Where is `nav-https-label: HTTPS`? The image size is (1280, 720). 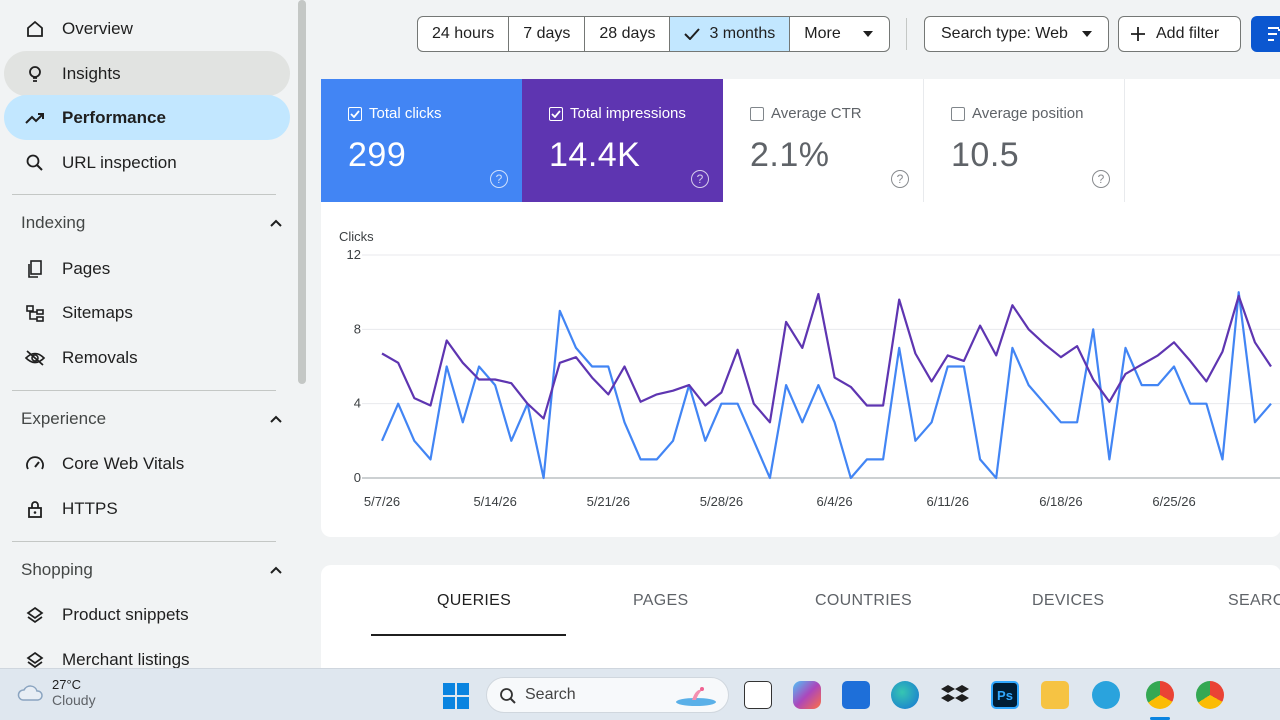
nav-https-label: HTTPS is located at coordinates (90, 508).